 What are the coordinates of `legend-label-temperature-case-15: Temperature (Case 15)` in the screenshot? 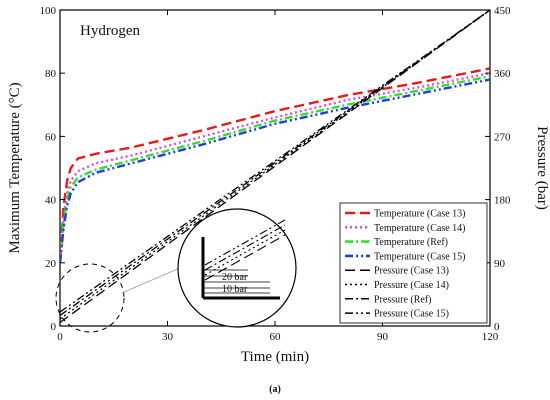 It's located at (419, 256).